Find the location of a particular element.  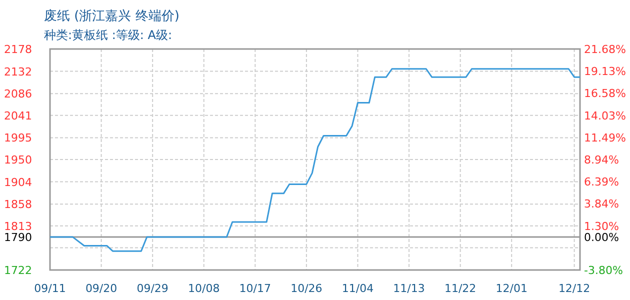

y-tick-label: 1813 is located at coordinates (18, 226).